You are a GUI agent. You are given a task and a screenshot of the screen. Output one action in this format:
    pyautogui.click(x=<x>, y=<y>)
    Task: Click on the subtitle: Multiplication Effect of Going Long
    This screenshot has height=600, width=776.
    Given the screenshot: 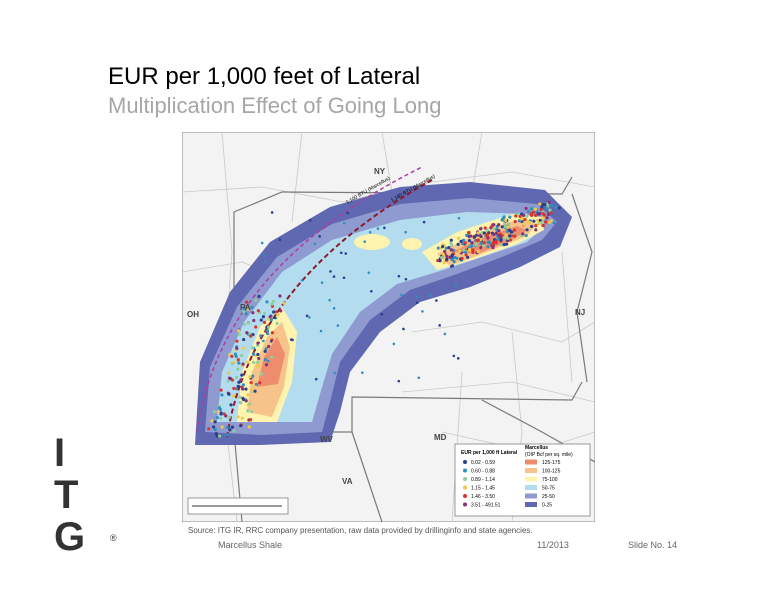 What is the action you would take?
    pyautogui.click(x=275, y=105)
    